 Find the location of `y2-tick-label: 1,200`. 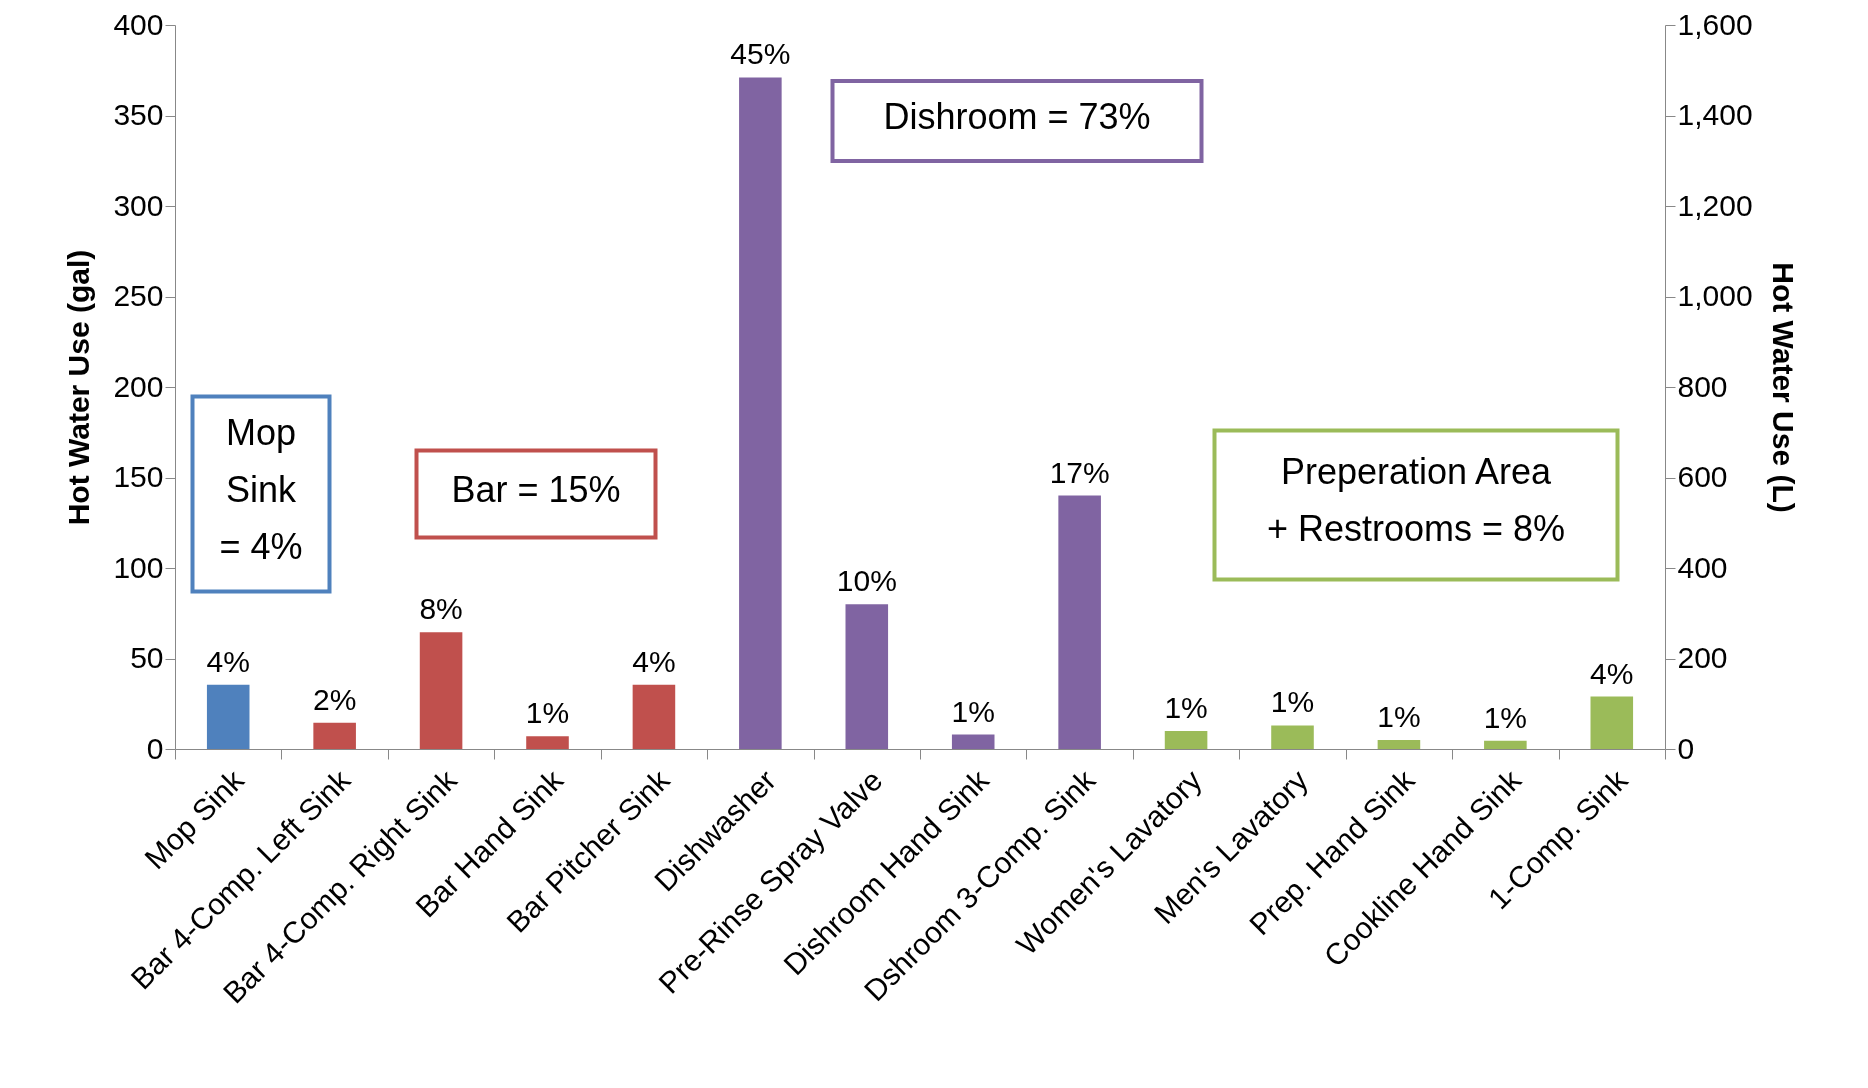

y2-tick-label: 1,200 is located at coordinates (1715, 205).